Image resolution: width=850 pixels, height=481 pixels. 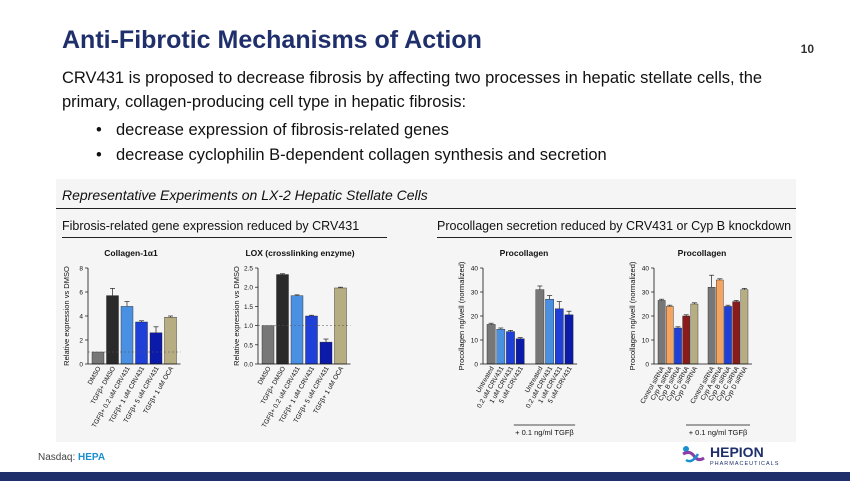 What do you see at coordinates (92, 457) in the screenshot?
I see `footer-symbol: HEPA` at bounding box center [92, 457].